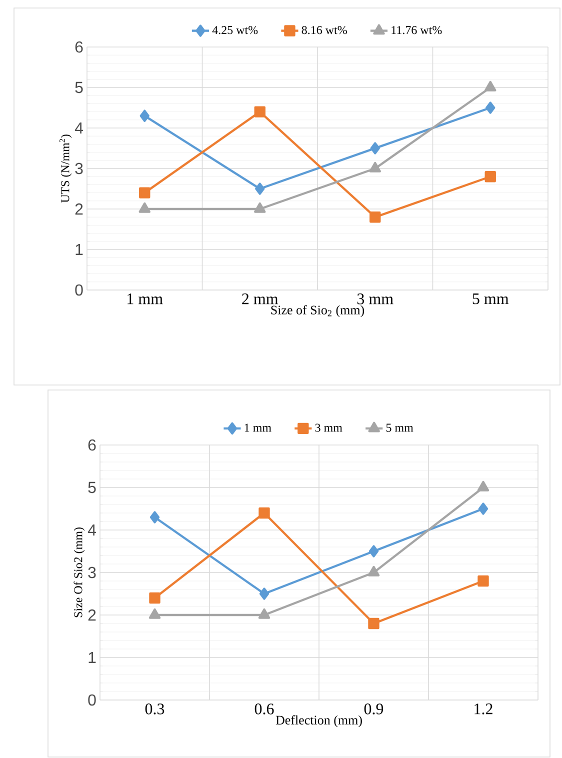  What do you see at coordinates (417, 30) in the screenshot?
I see `legend-label: 11.76 wt%` at bounding box center [417, 30].